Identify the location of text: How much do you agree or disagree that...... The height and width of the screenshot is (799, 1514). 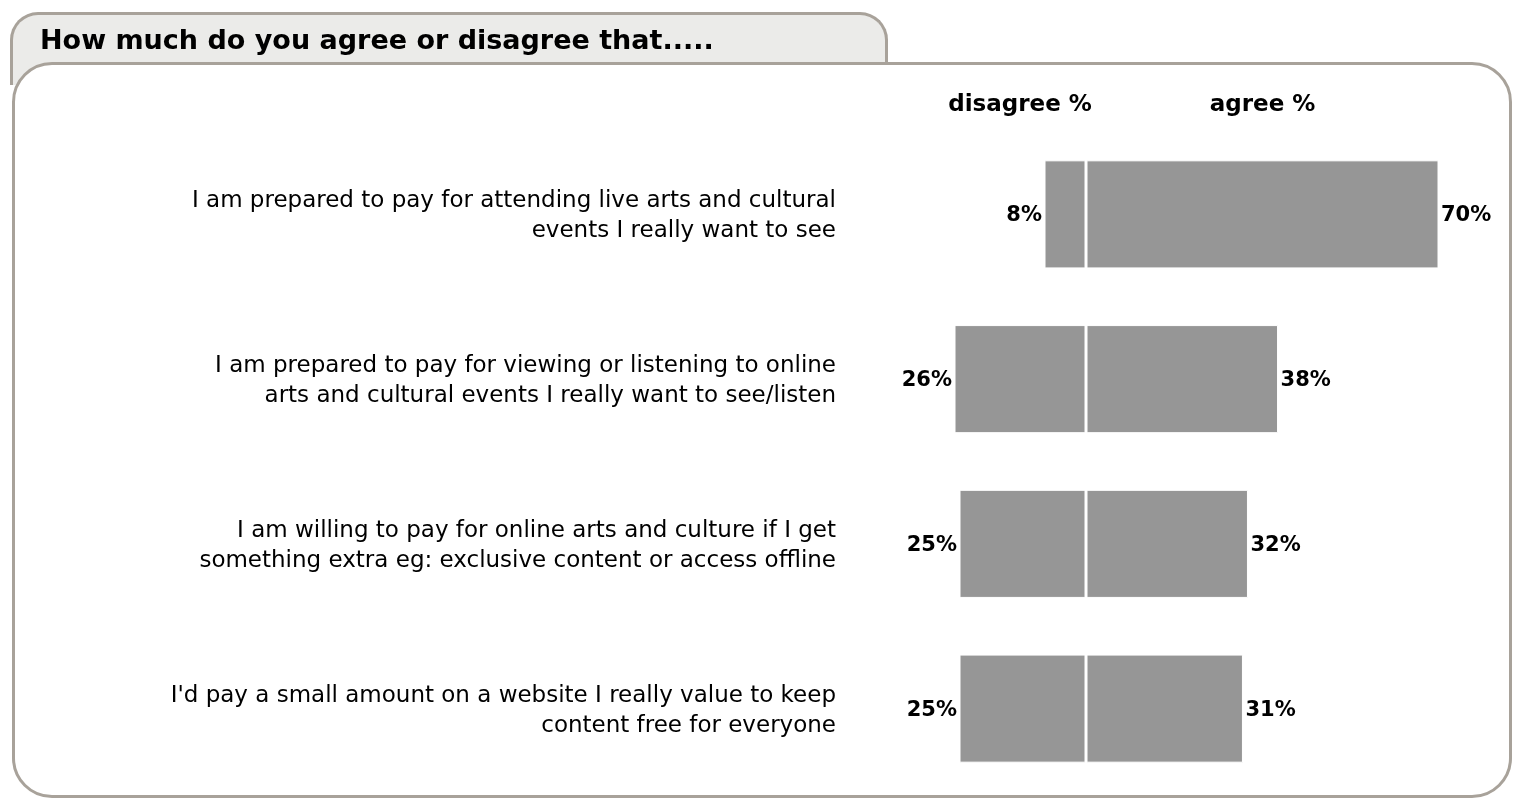
(377, 39).